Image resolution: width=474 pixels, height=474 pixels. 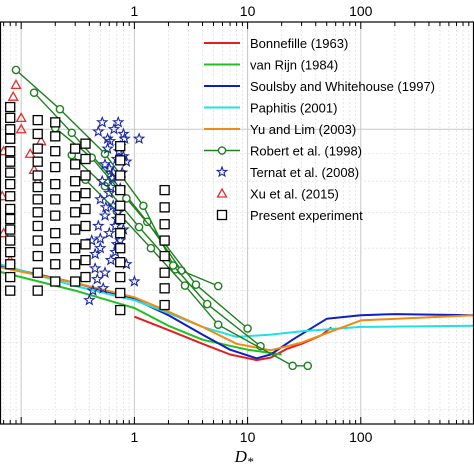 What do you see at coordinates (342, 86) in the screenshot?
I see `legend-label: Soulsby and Whitehouse (1997)` at bounding box center [342, 86].